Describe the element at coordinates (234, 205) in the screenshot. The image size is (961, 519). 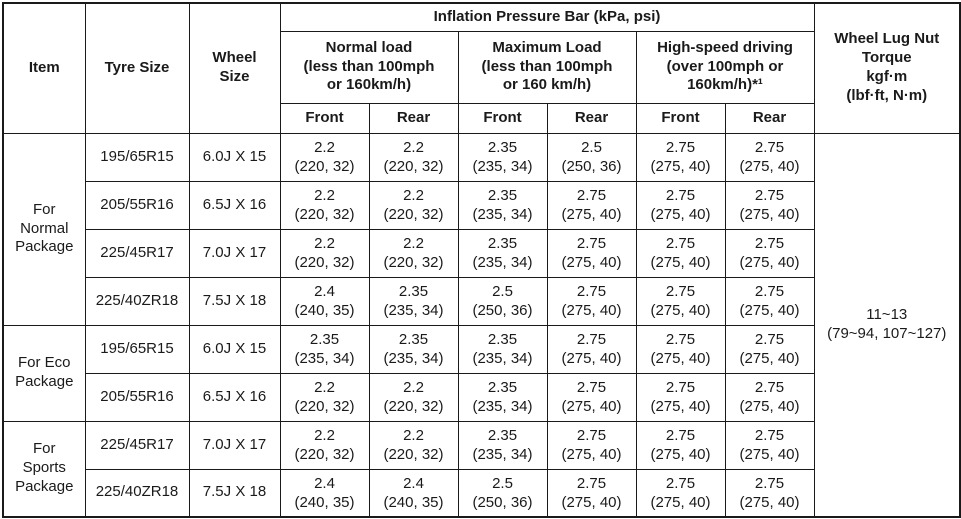
I see `wheel-size-cell: 6.5J X 16` at that location.